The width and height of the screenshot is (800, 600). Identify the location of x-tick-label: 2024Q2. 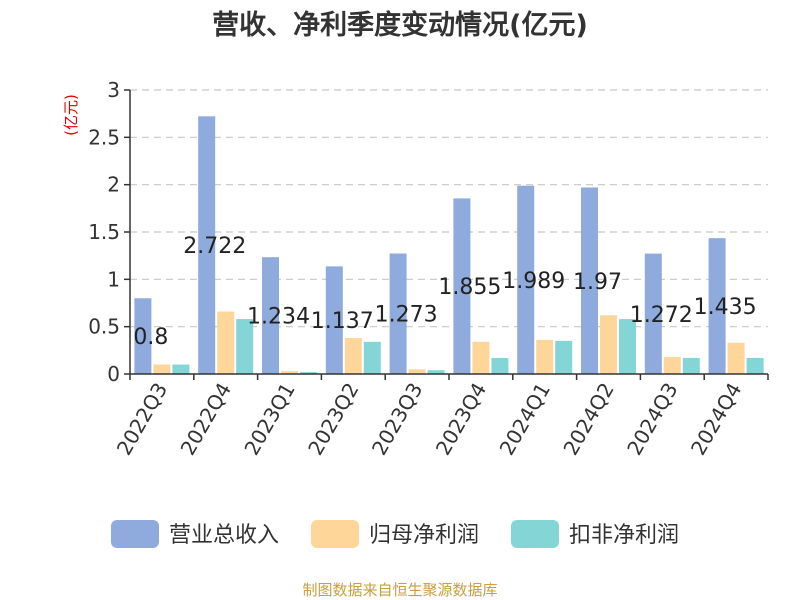
(588, 419).